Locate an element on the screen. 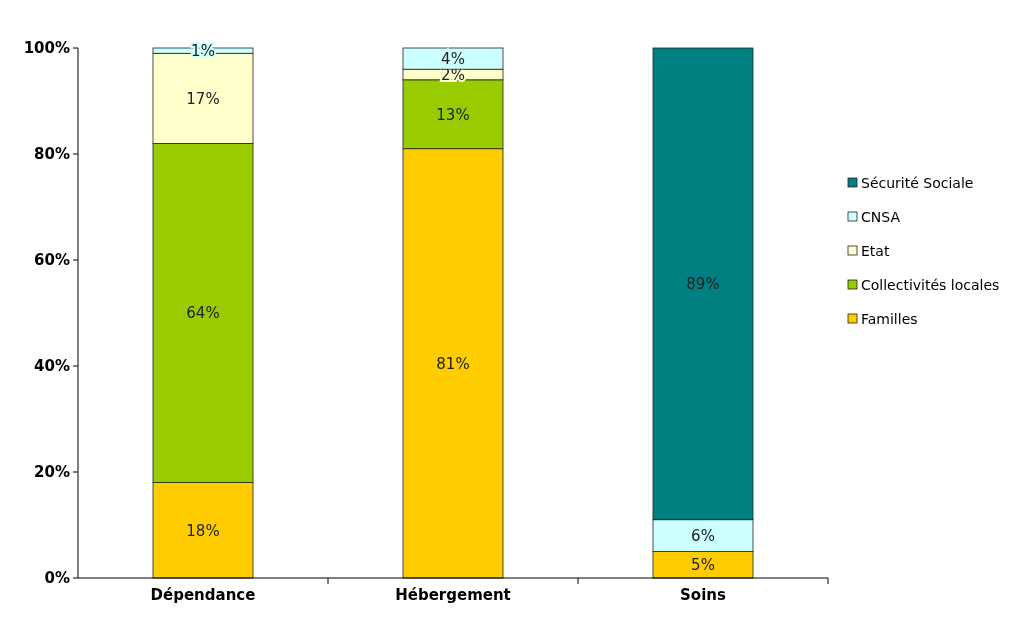 The image size is (1036, 619). legend-label: Sécurité Sociale is located at coordinates (917, 182).